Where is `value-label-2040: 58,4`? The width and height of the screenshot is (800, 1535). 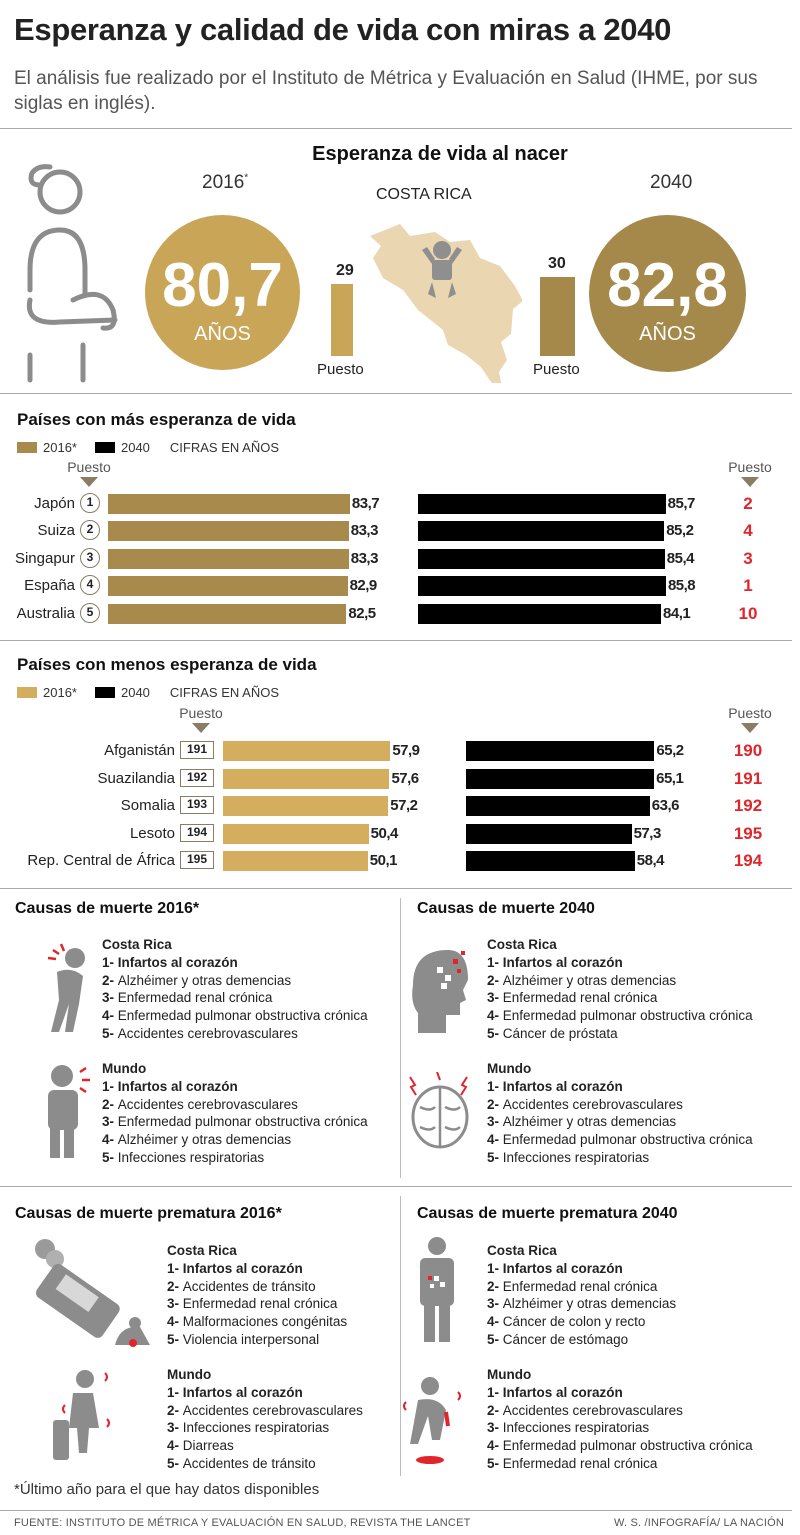 value-label-2040: 58,4 is located at coordinates (650, 860).